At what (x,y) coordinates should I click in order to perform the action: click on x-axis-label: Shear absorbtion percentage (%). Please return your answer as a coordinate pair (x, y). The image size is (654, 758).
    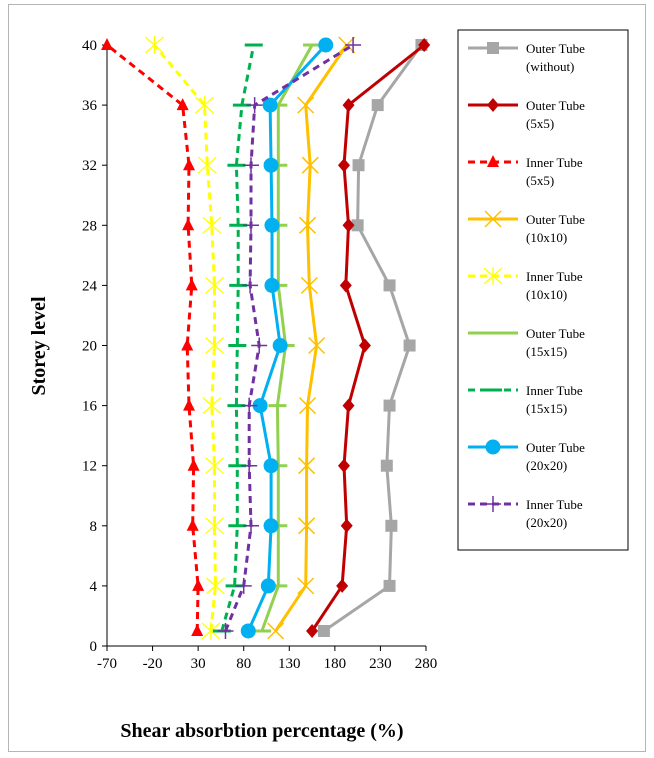
    Looking at the image, I should click on (261, 731).